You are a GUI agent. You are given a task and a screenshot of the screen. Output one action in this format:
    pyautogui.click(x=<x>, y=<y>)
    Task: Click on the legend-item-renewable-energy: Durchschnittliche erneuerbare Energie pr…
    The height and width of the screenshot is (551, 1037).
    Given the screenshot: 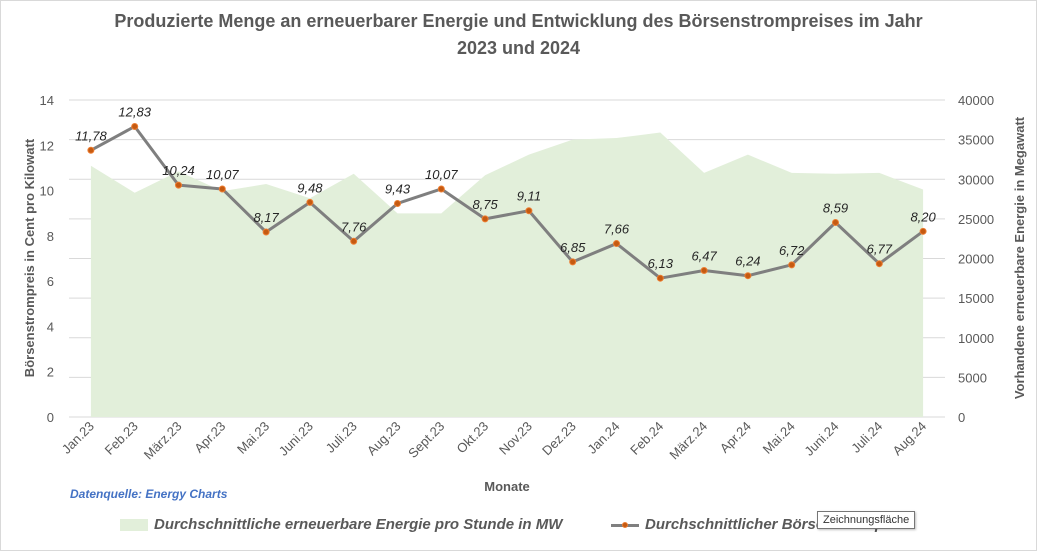 What is the action you would take?
    pyautogui.click(x=341, y=524)
    